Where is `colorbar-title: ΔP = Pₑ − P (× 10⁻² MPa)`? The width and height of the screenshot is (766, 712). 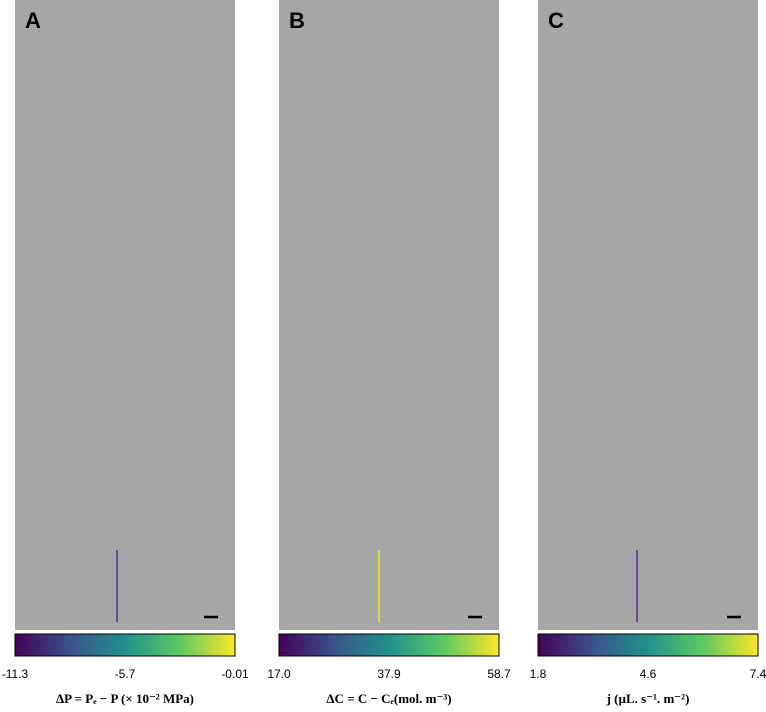 colorbar-title: ΔP = Pₑ − P (× 10⁻² MPa) is located at coordinates (125, 698).